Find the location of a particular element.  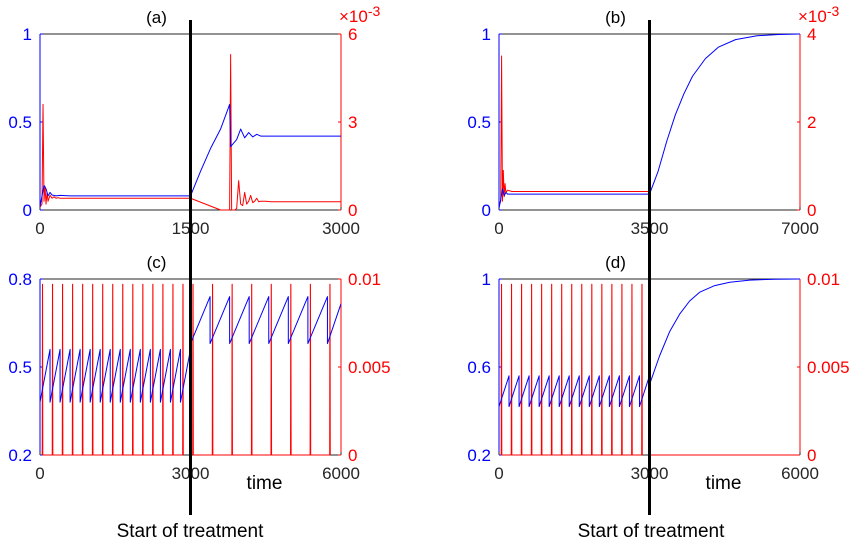

panel-label: (a) is located at coordinates (156, 17).